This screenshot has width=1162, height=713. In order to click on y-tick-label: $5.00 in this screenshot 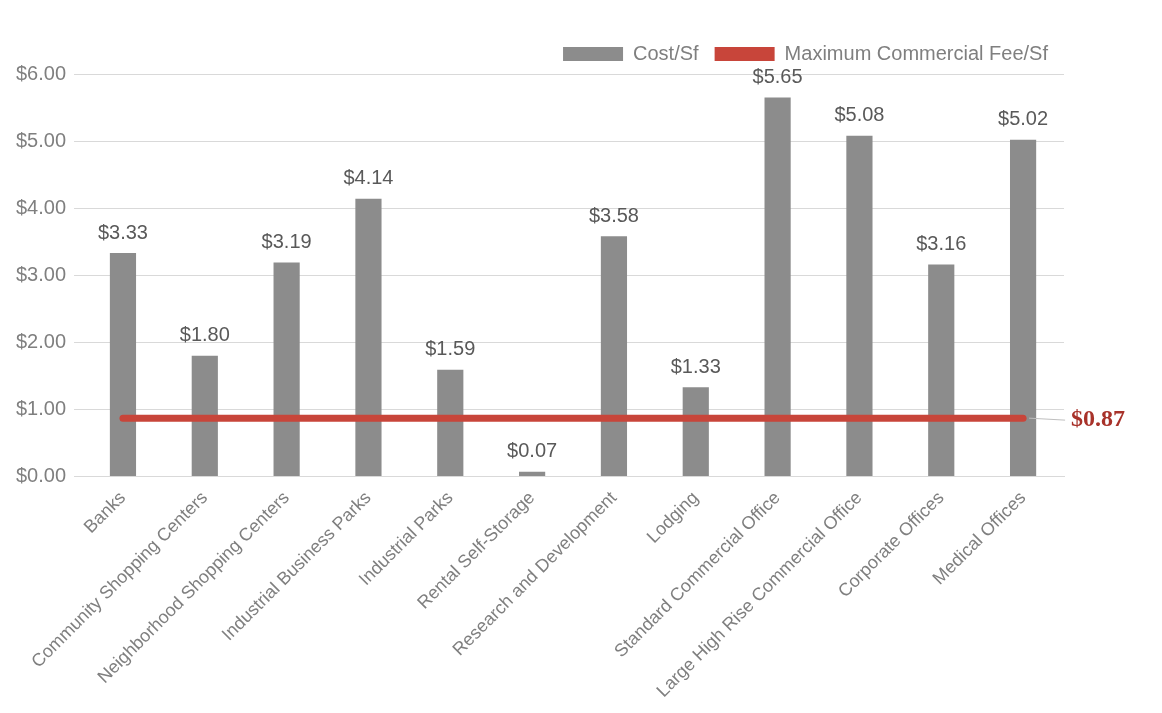, I will do `click(41, 139)`.